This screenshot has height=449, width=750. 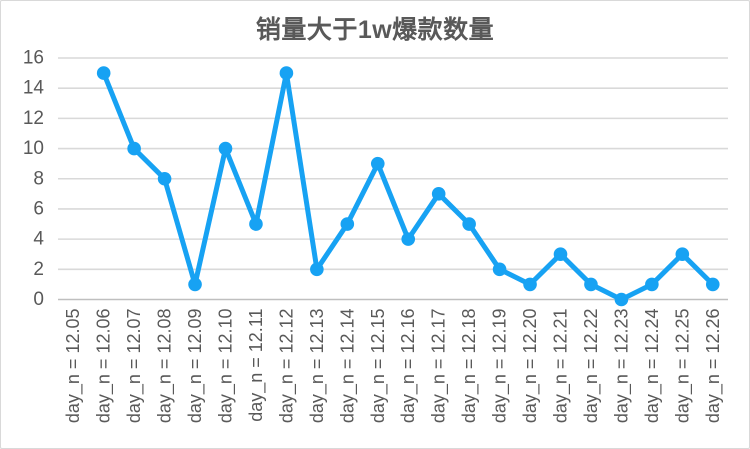 I want to click on y-tick-label: 14, so click(x=34, y=88).